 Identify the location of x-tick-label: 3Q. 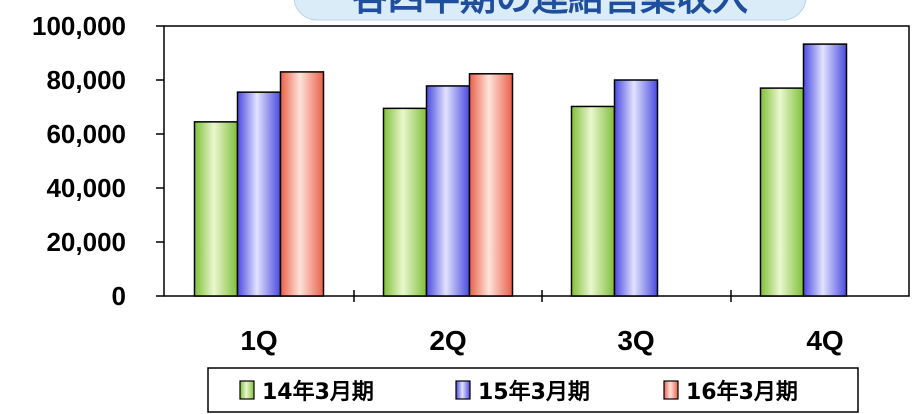
(635, 340).